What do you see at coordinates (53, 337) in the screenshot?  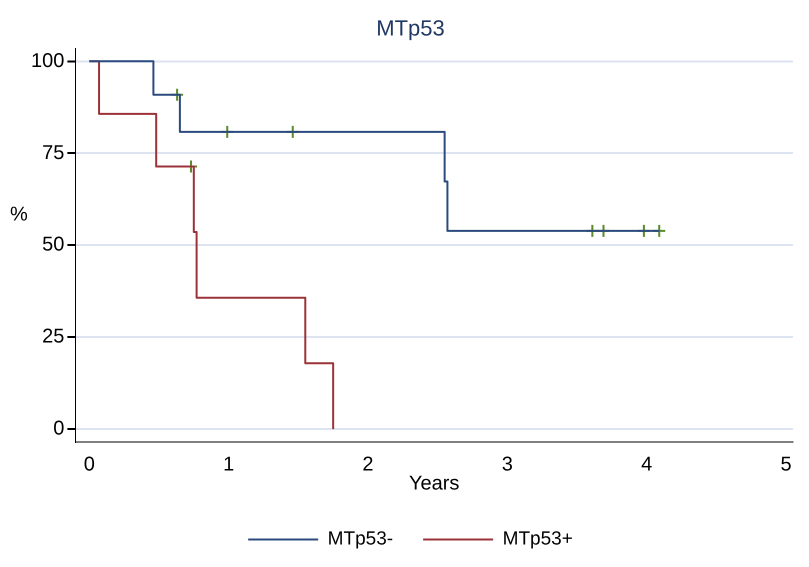 I see `y-tick-label: 25` at bounding box center [53, 337].